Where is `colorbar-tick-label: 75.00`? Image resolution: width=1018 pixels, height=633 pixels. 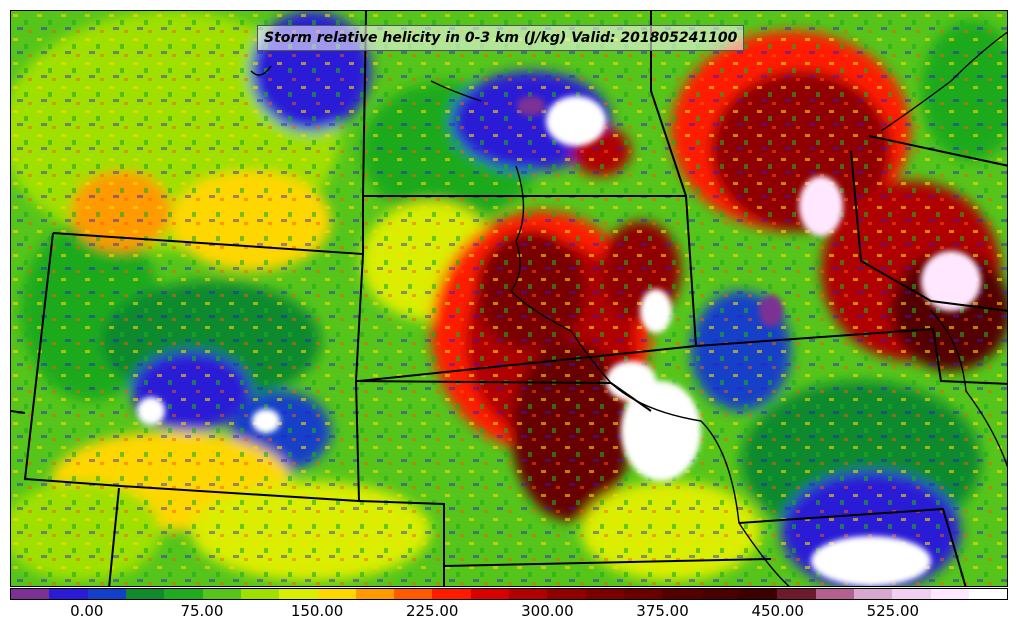
colorbar-tick-label: 75.00 is located at coordinates (202, 611).